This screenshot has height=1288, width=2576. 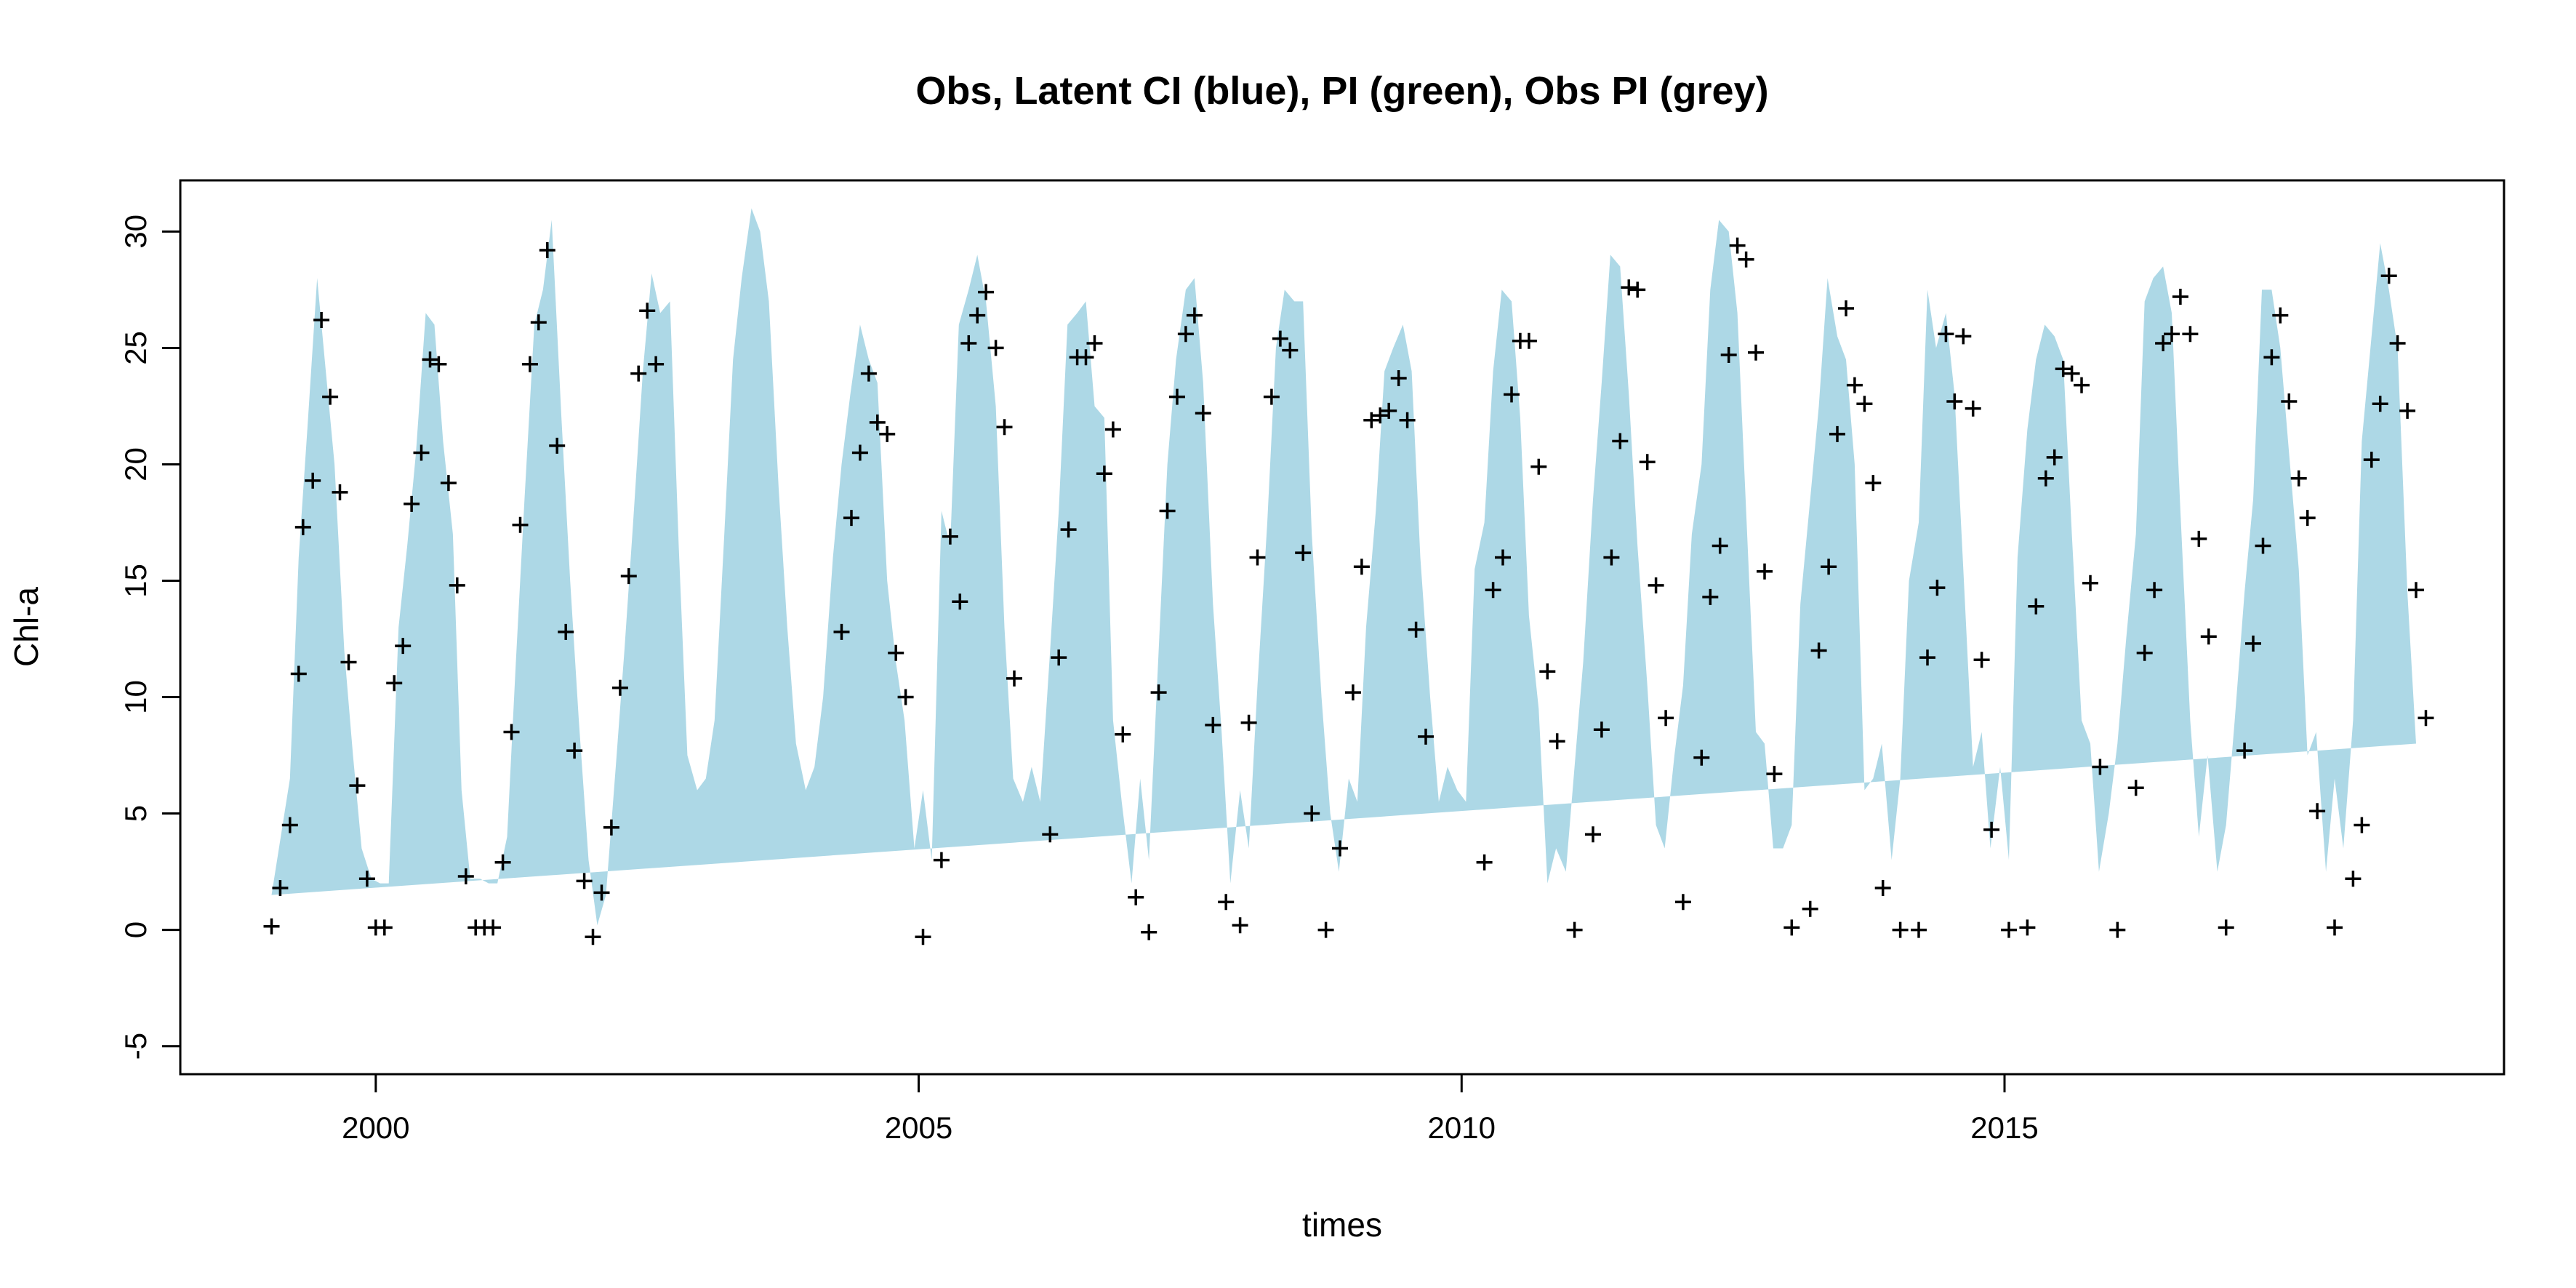 What do you see at coordinates (136, 1046) in the screenshot?
I see `y-tick-label: -5` at bounding box center [136, 1046].